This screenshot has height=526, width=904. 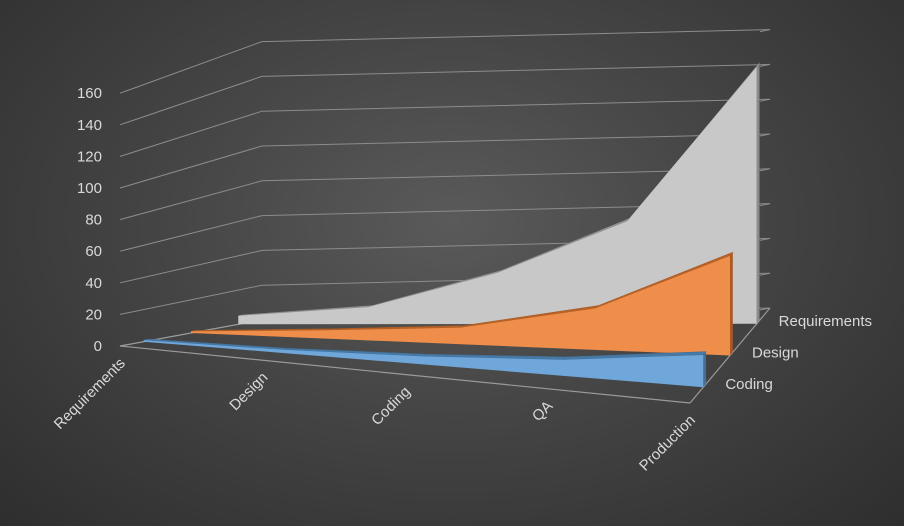 What do you see at coordinates (542, 411) in the screenshot?
I see `x-tick-label-3: QA` at bounding box center [542, 411].